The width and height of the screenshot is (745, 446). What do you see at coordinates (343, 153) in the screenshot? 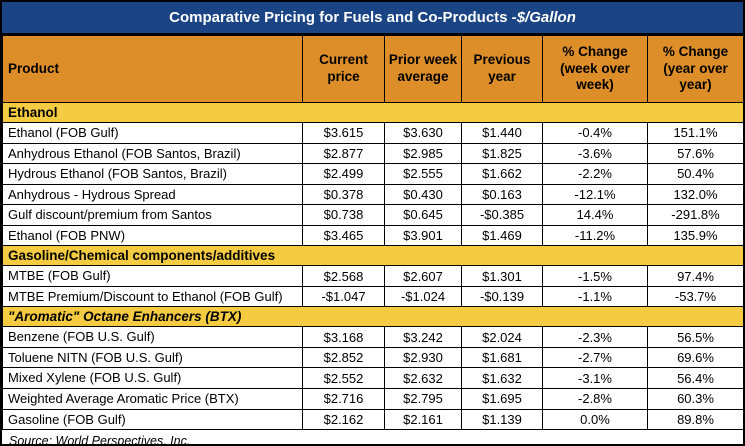
I see `value-cell: $2.877` at bounding box center [343, 153].